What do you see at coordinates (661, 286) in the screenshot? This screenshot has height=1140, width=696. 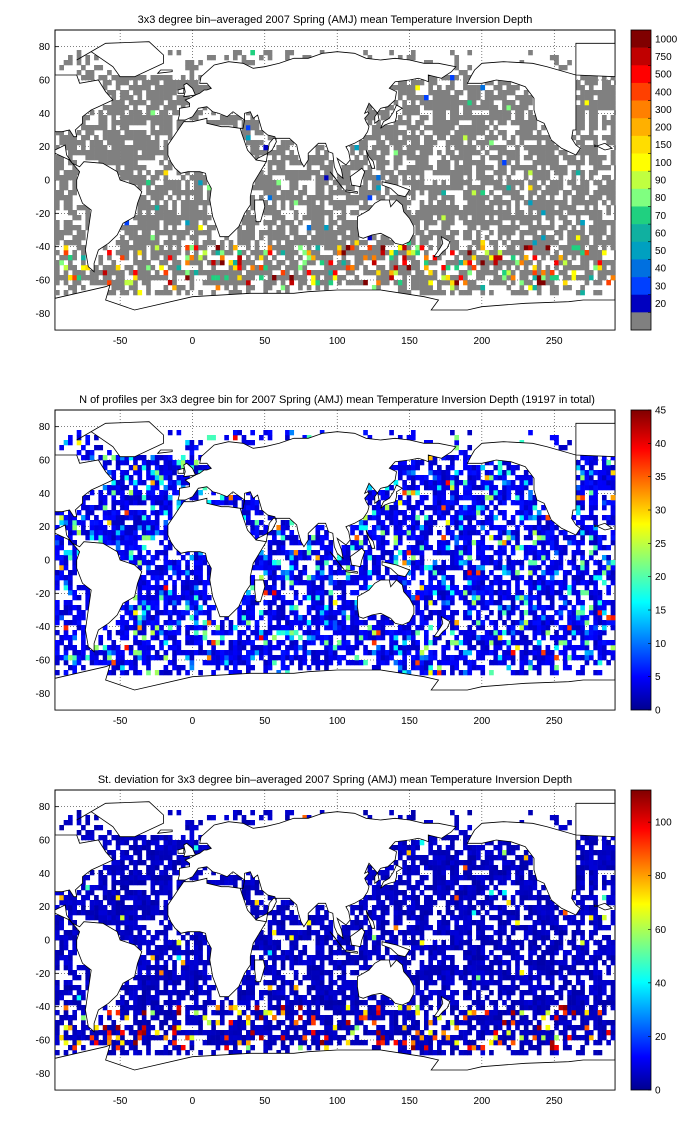 I see `colorbar-label: 30` at bounding box center [661, 286].